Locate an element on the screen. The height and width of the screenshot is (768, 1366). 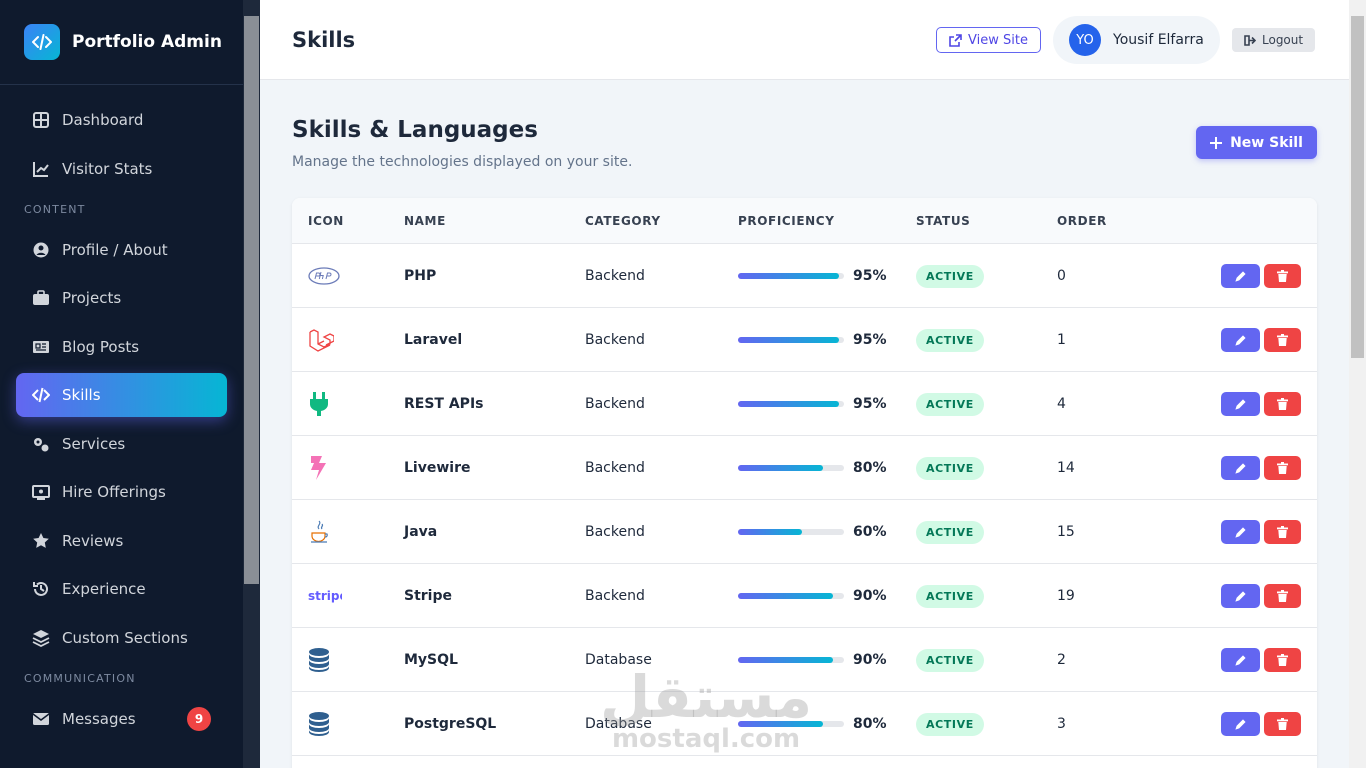
nav-label: Projects is located at coordinates (92, 298).